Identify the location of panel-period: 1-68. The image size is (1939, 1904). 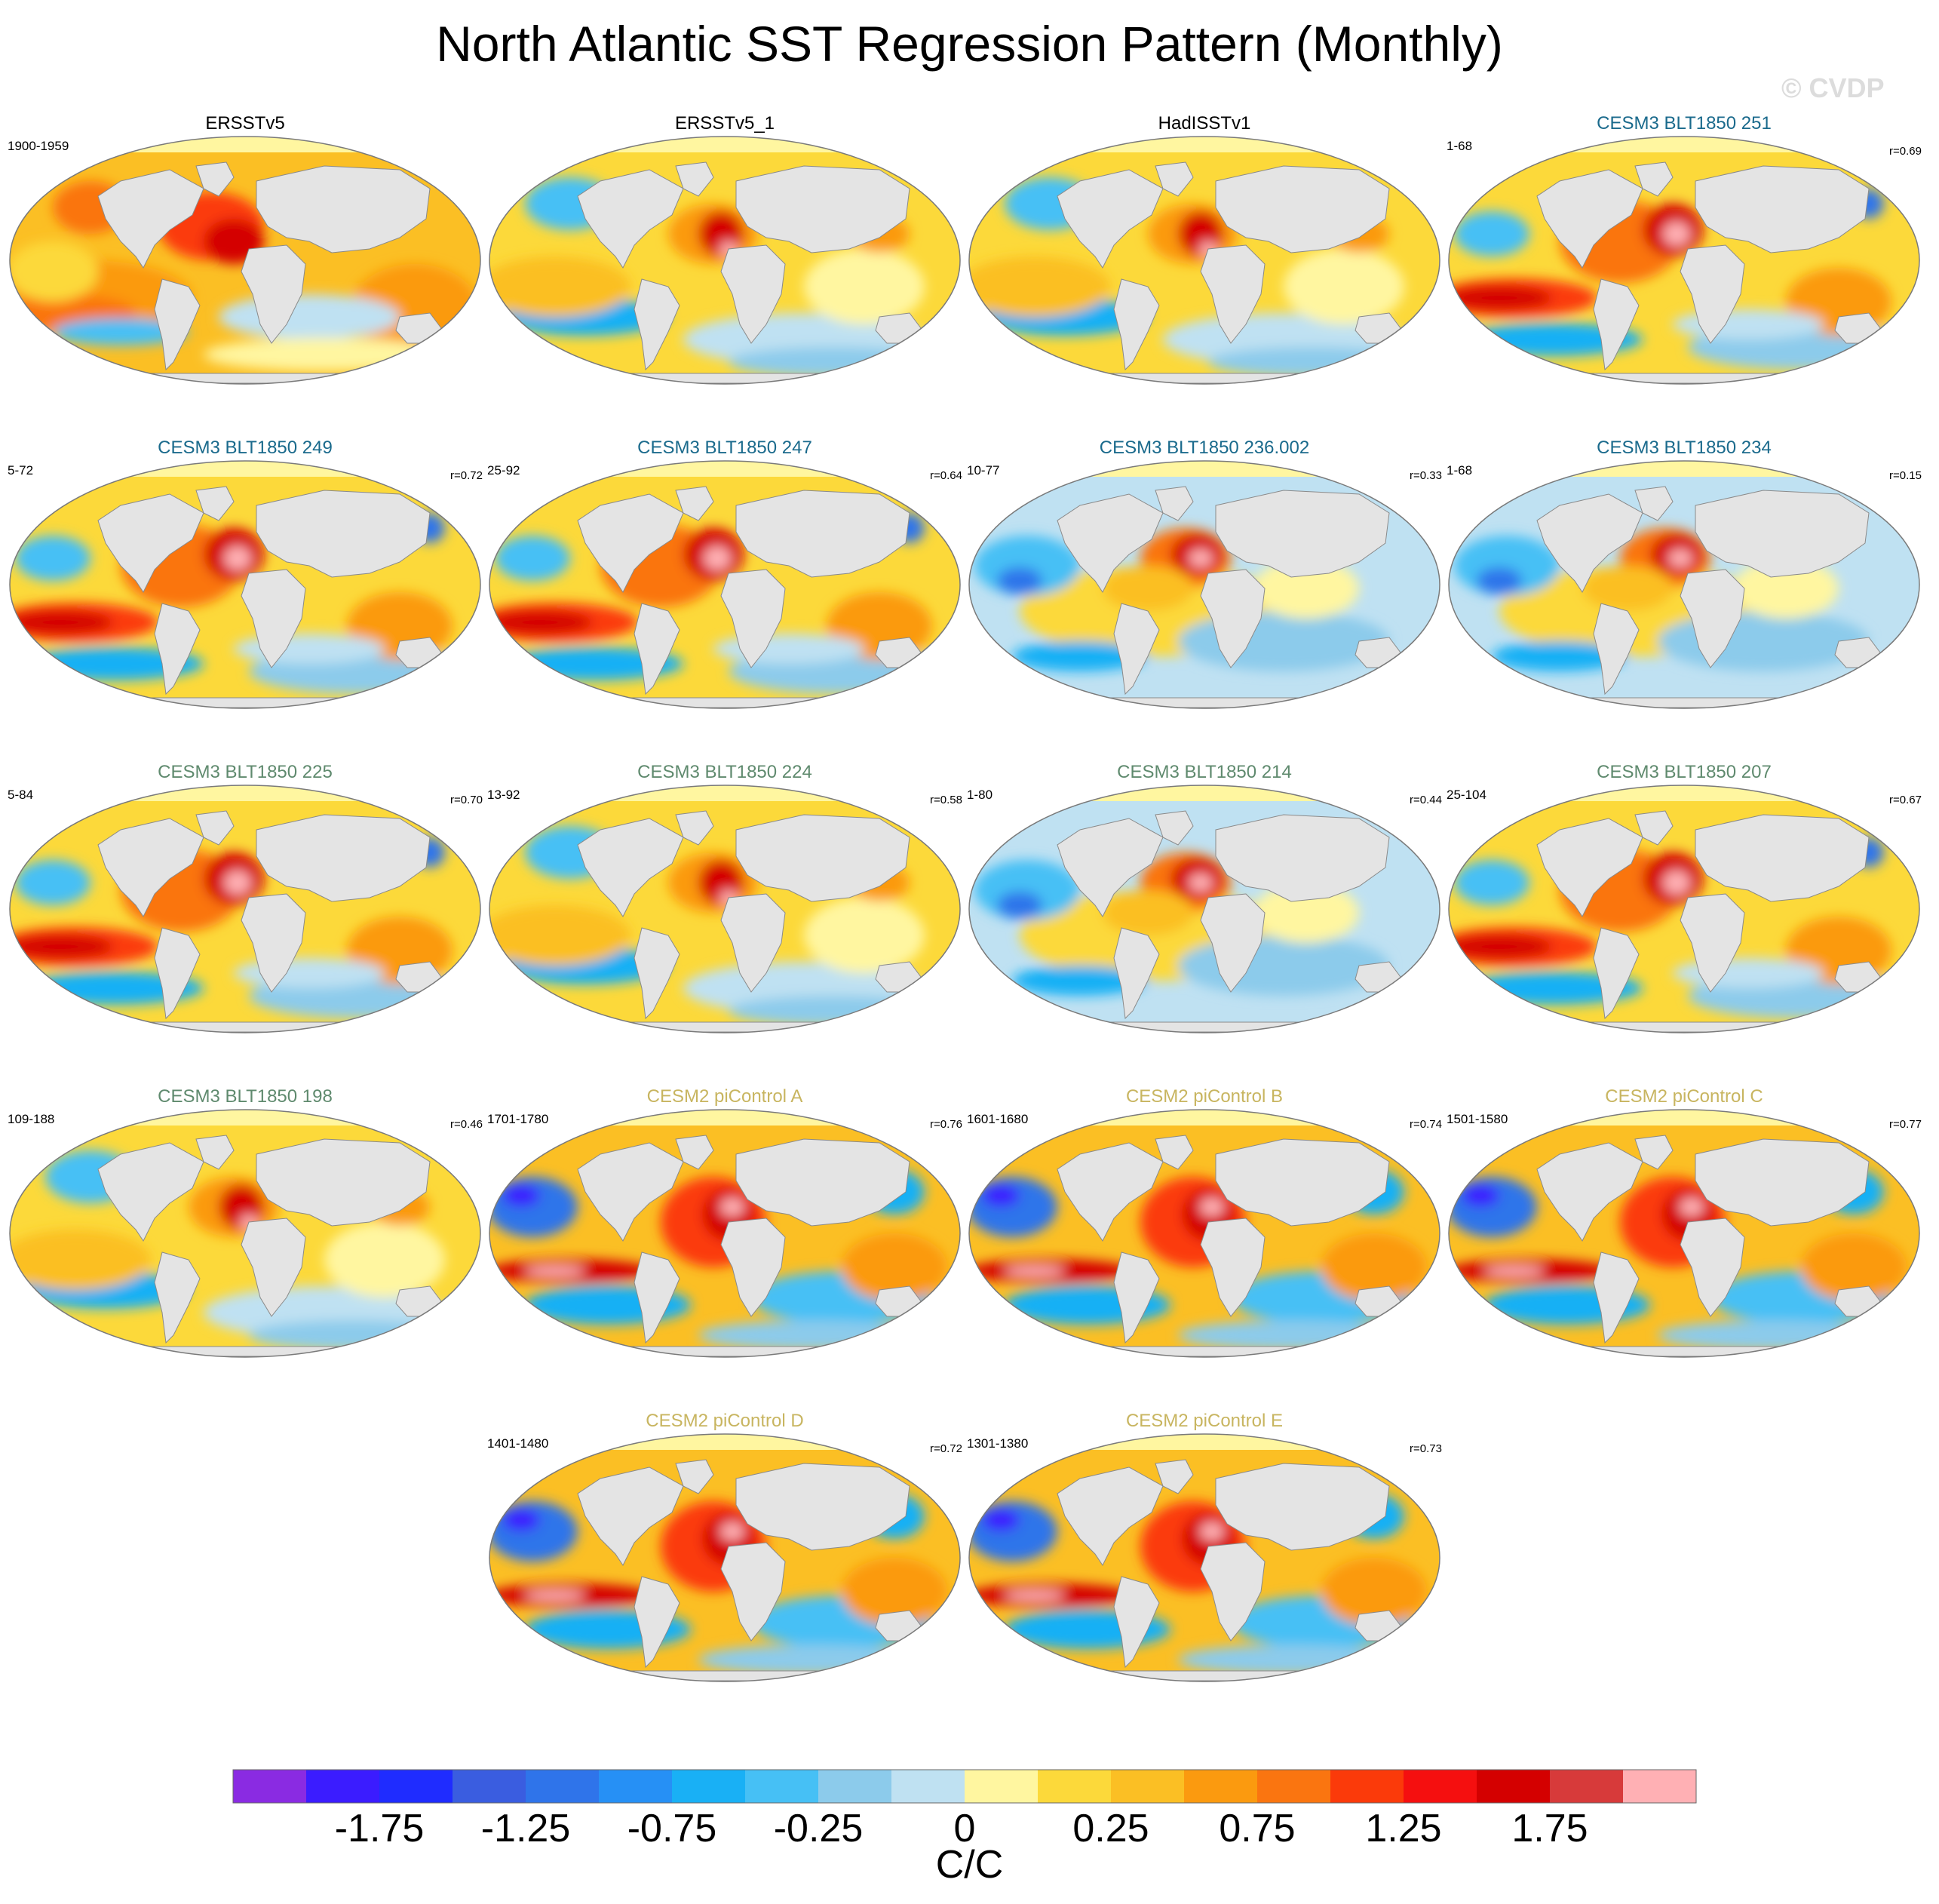
(1460, 470).